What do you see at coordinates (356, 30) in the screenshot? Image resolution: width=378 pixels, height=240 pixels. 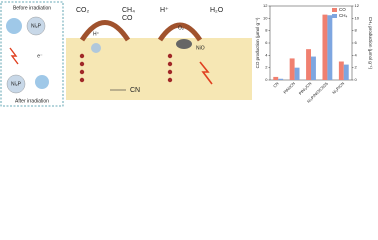 I see `y2-tick-label: 8` at bounding box center [356, 30].